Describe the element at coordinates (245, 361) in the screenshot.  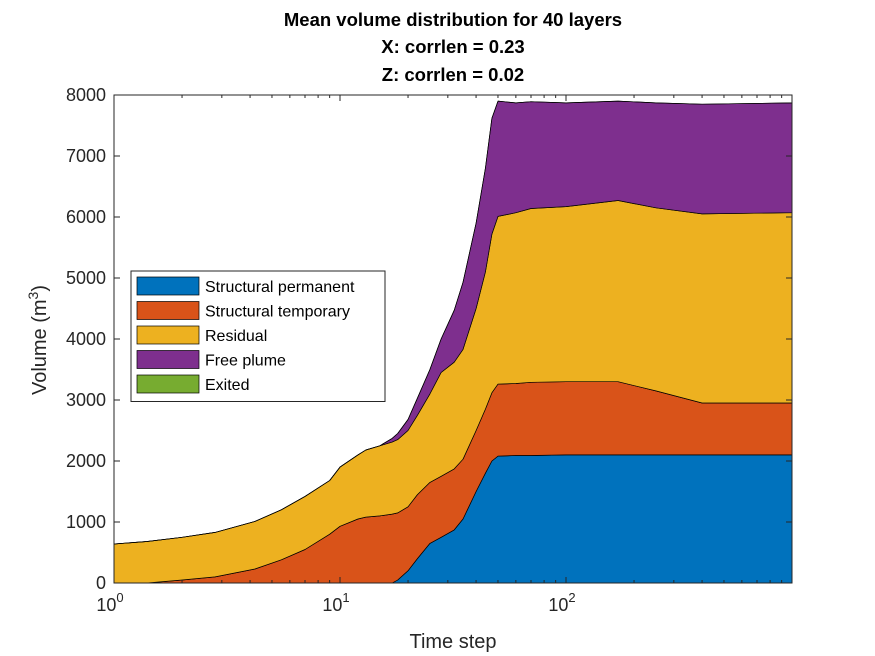
I see `legend-label: Free plume` at that location.